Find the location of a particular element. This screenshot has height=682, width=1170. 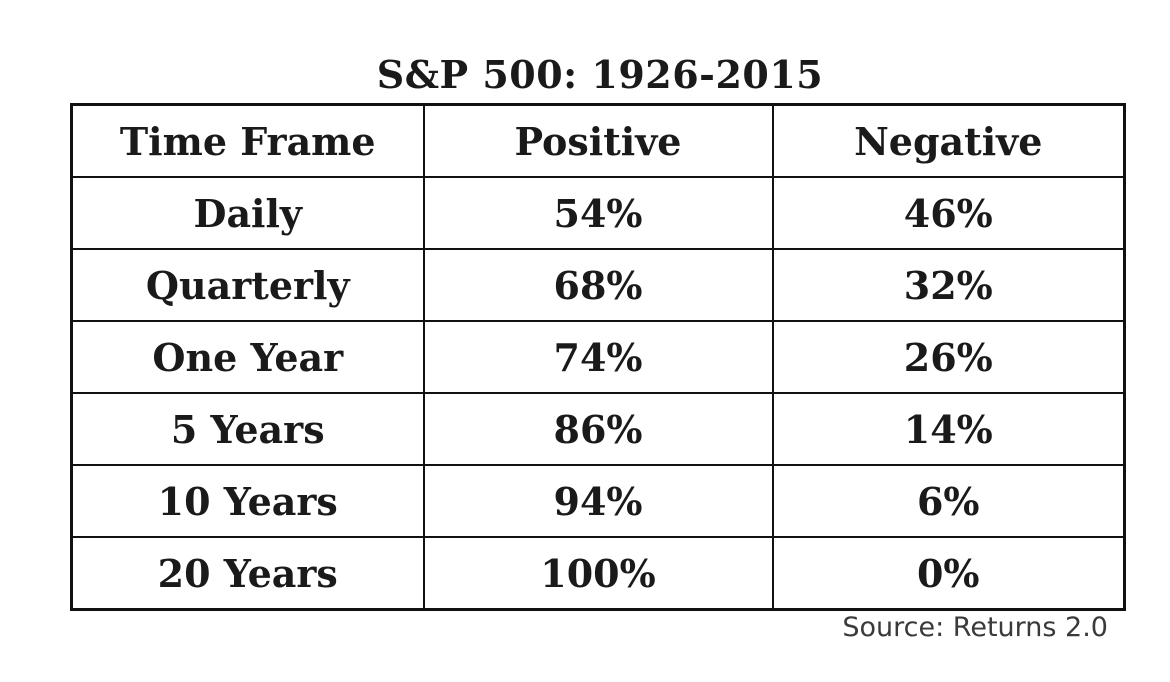

time-frame-cell: Daily is located at coordinates (247, 213).